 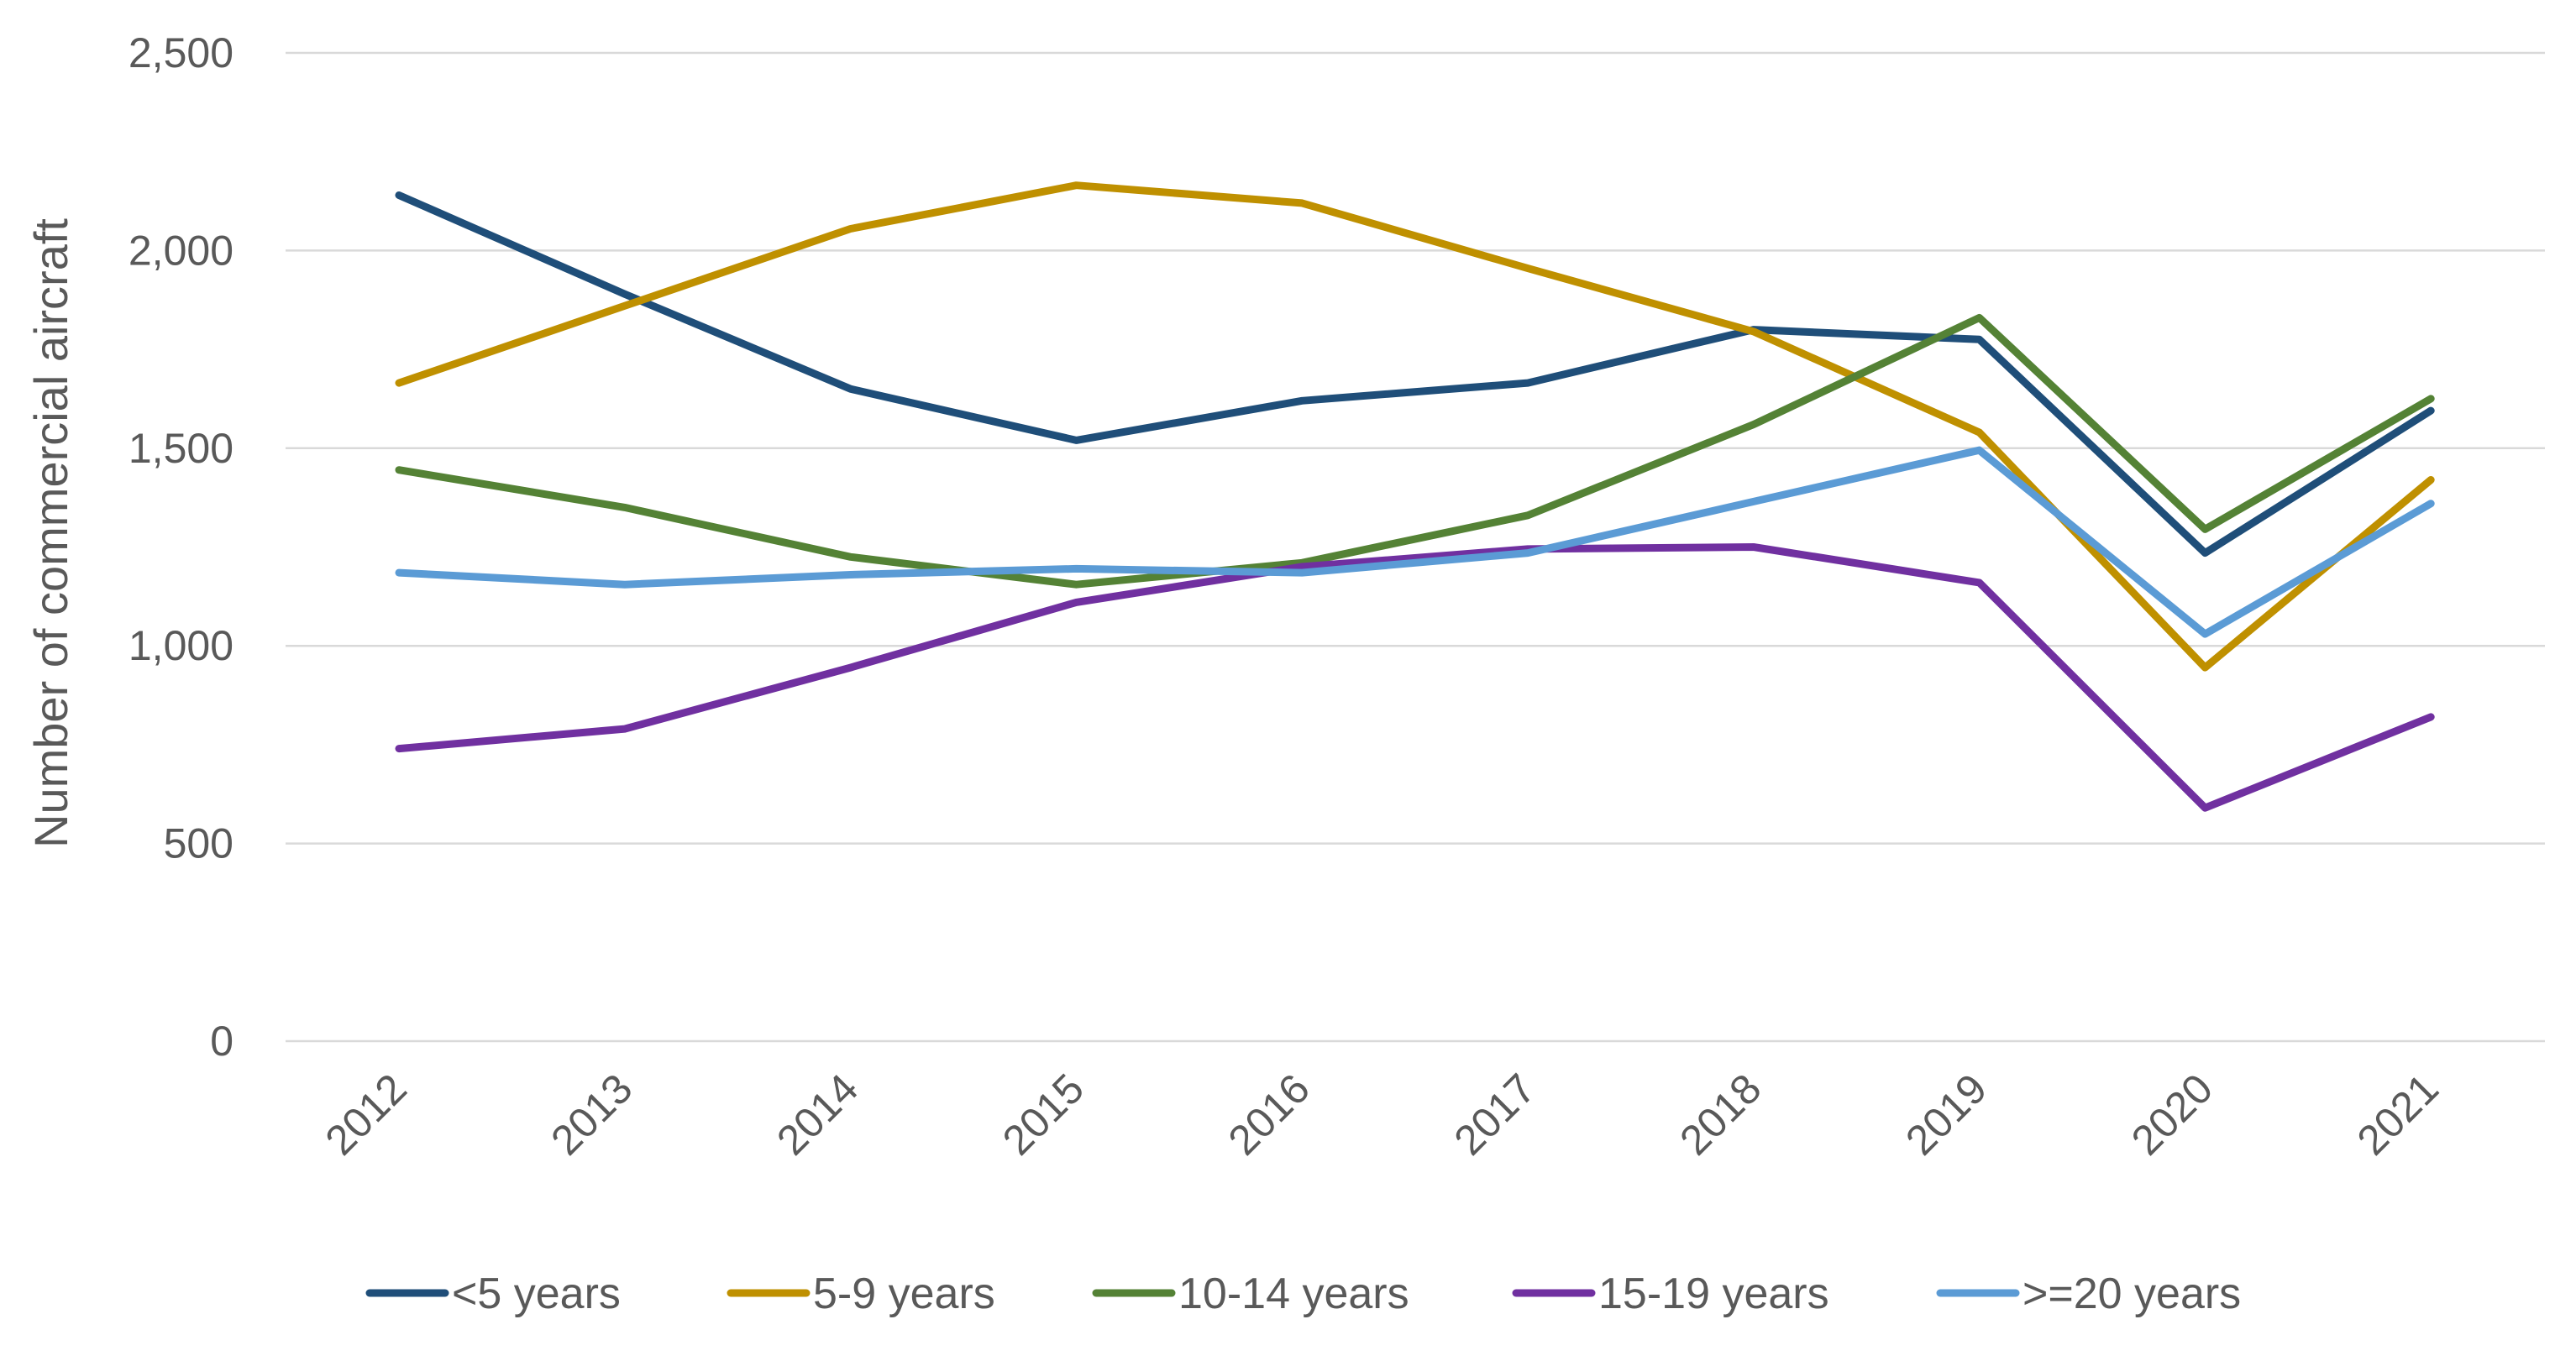 I want to click on x-tick-label: 2020, so click(x=2172, y=1114).